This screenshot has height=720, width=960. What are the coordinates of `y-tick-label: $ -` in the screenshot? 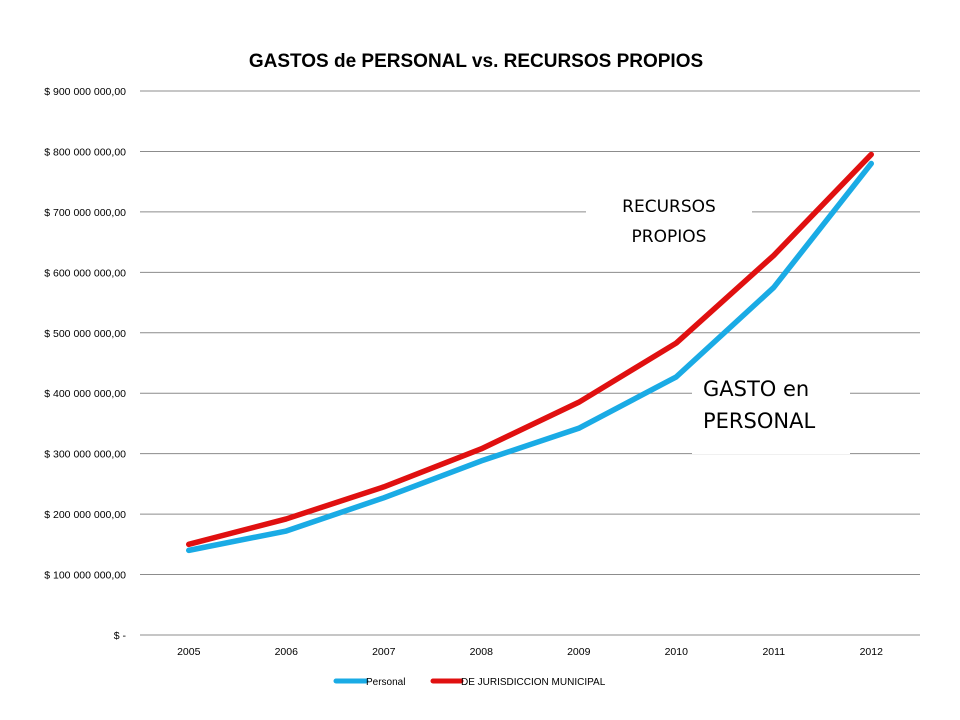 It's located at (120, 636).